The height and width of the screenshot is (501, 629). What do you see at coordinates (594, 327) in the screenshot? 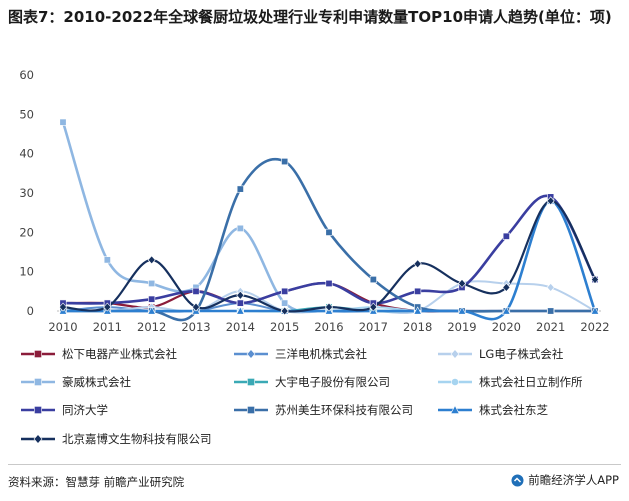
I see `x-tick-label-12: 2022` at bounding box center [594, 327].